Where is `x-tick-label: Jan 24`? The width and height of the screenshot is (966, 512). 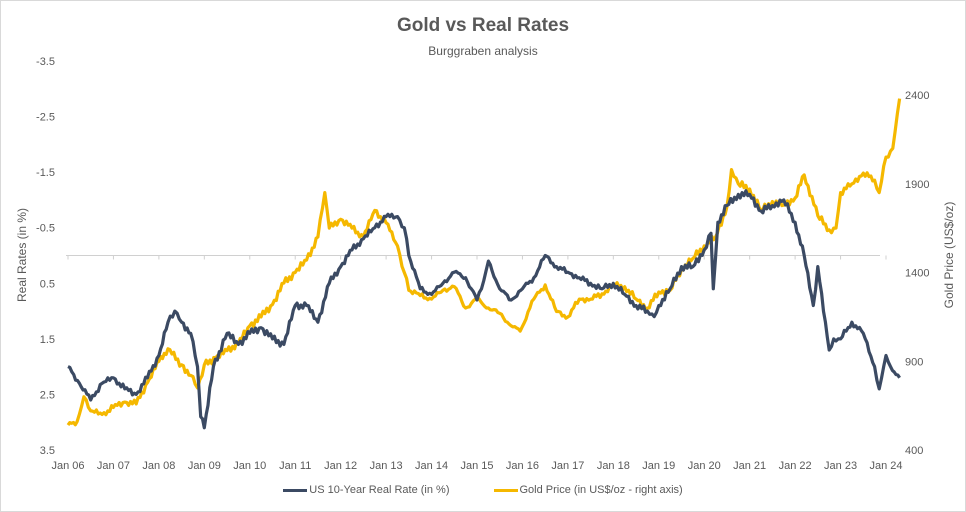
x-tick-label: Jan 24 is located at coordinates (885, 466).